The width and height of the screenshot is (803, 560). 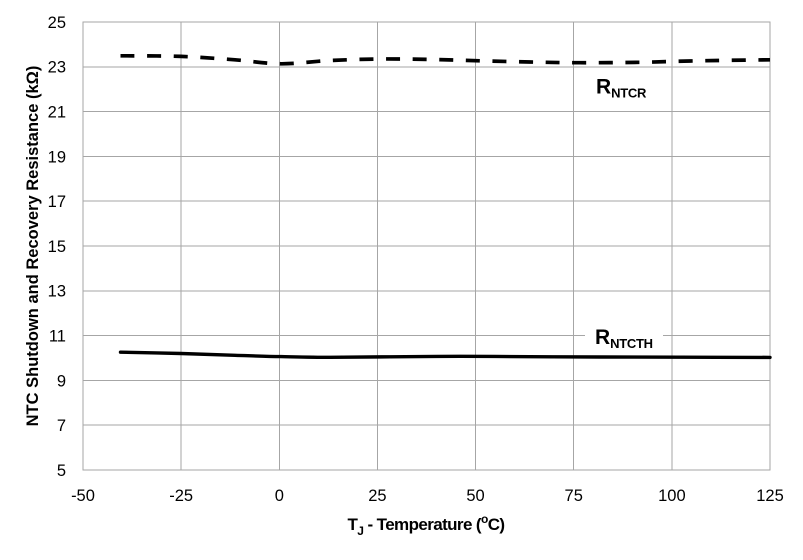 I want to click on svg-text: 0, so click(x=279, y=496).